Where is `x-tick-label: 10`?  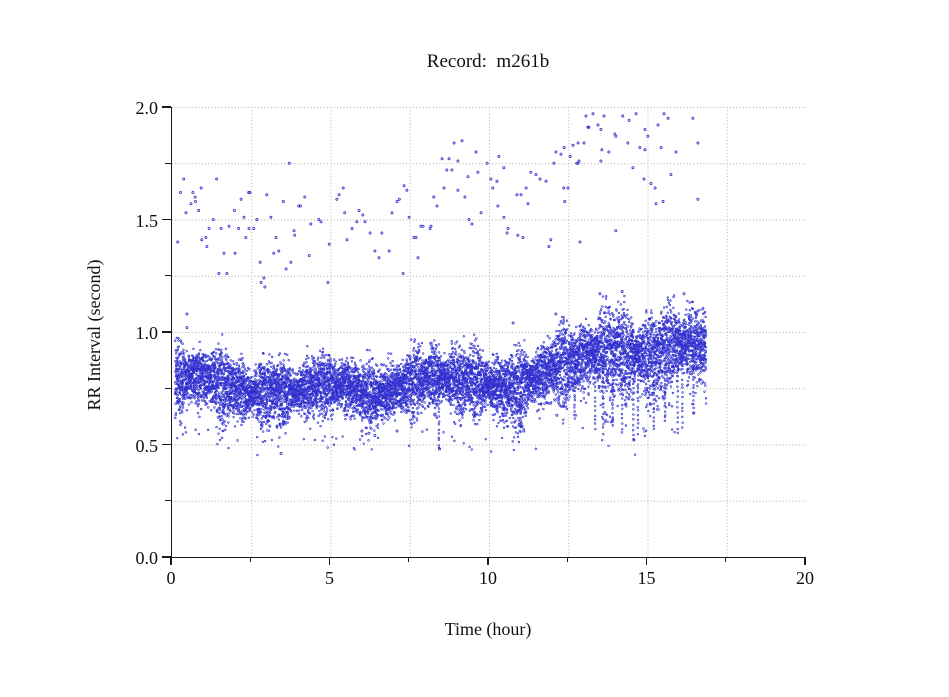
x-tick-label: 10 is located at coordinates (488, 578).